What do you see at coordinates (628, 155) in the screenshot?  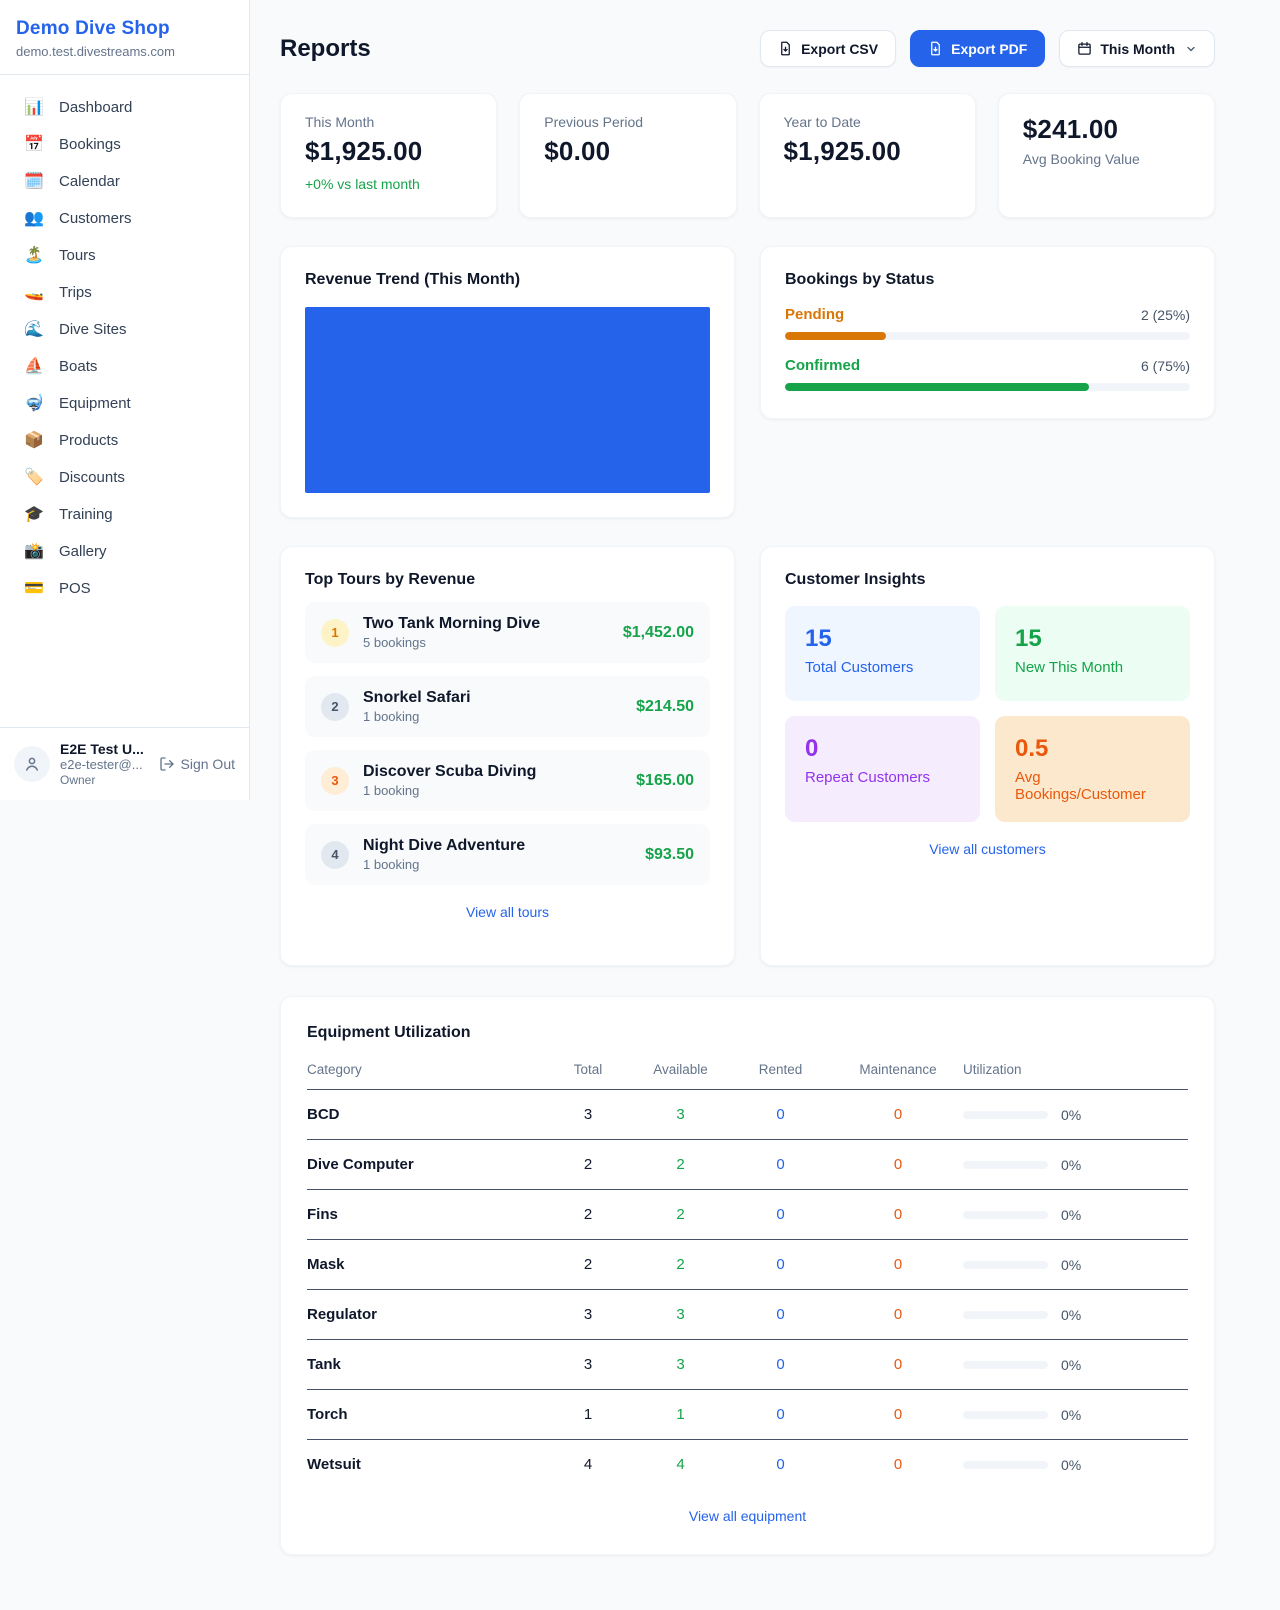 I see `stat-card-previous-period: Previous Period $0.00` at bounding box center [628, 155].